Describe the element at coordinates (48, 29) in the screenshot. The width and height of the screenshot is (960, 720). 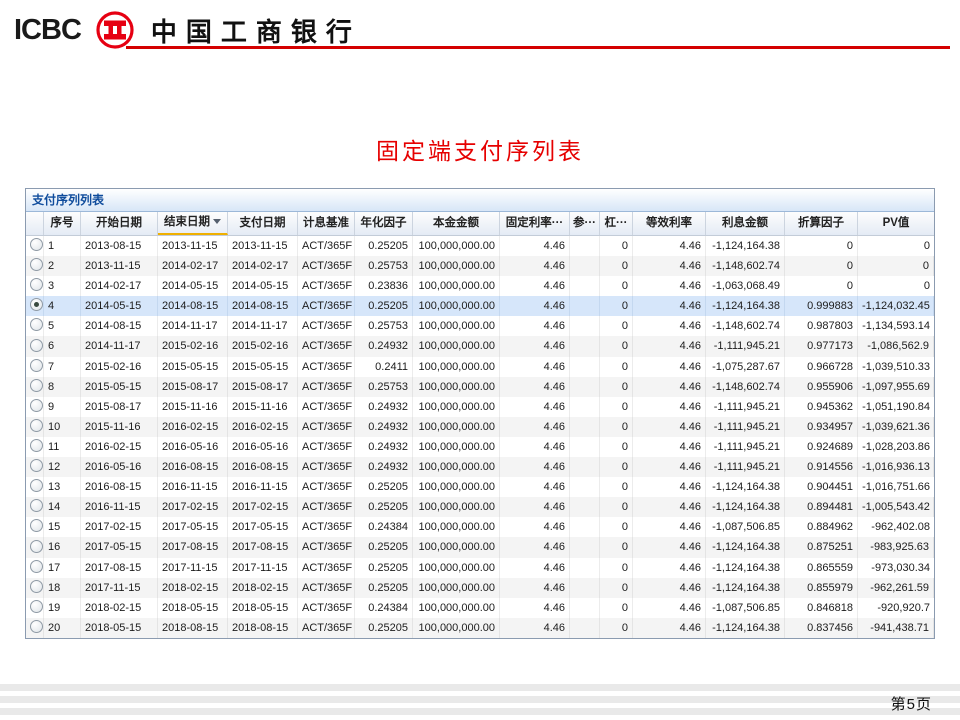
I see `icbc-logo-text: ICBC` at that location.